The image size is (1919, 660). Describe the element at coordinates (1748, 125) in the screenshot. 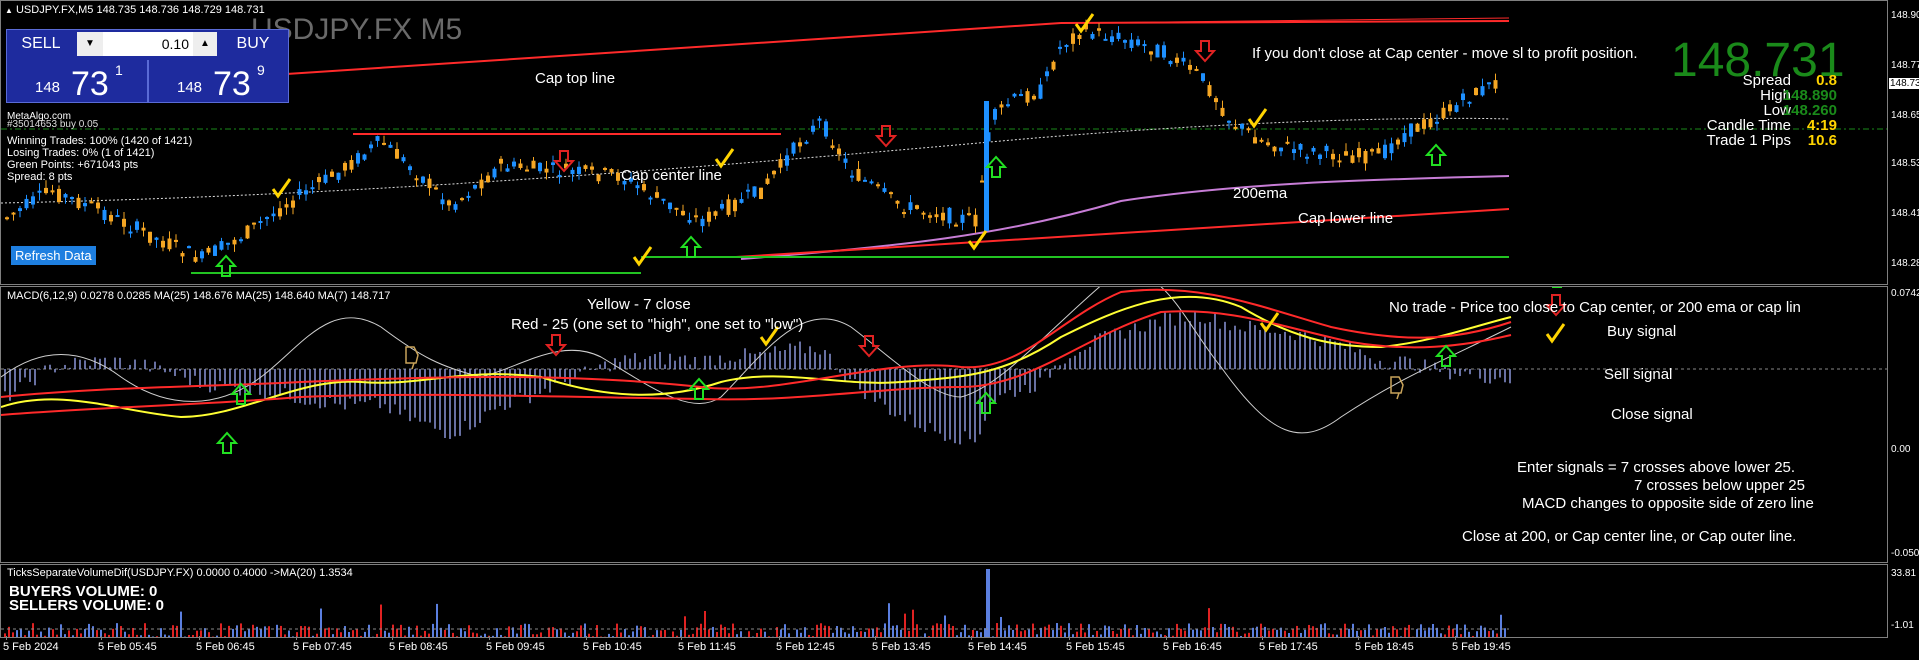

I see `candle-time-label: Candle Time` at that location.